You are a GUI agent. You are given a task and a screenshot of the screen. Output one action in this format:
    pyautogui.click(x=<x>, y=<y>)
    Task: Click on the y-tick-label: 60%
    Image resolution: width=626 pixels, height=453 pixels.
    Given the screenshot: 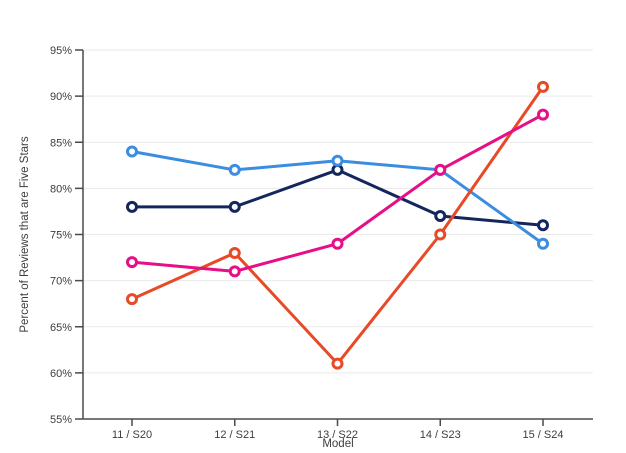 What is the action you would take?
    pyautogui.click(x=61, y=374)
    